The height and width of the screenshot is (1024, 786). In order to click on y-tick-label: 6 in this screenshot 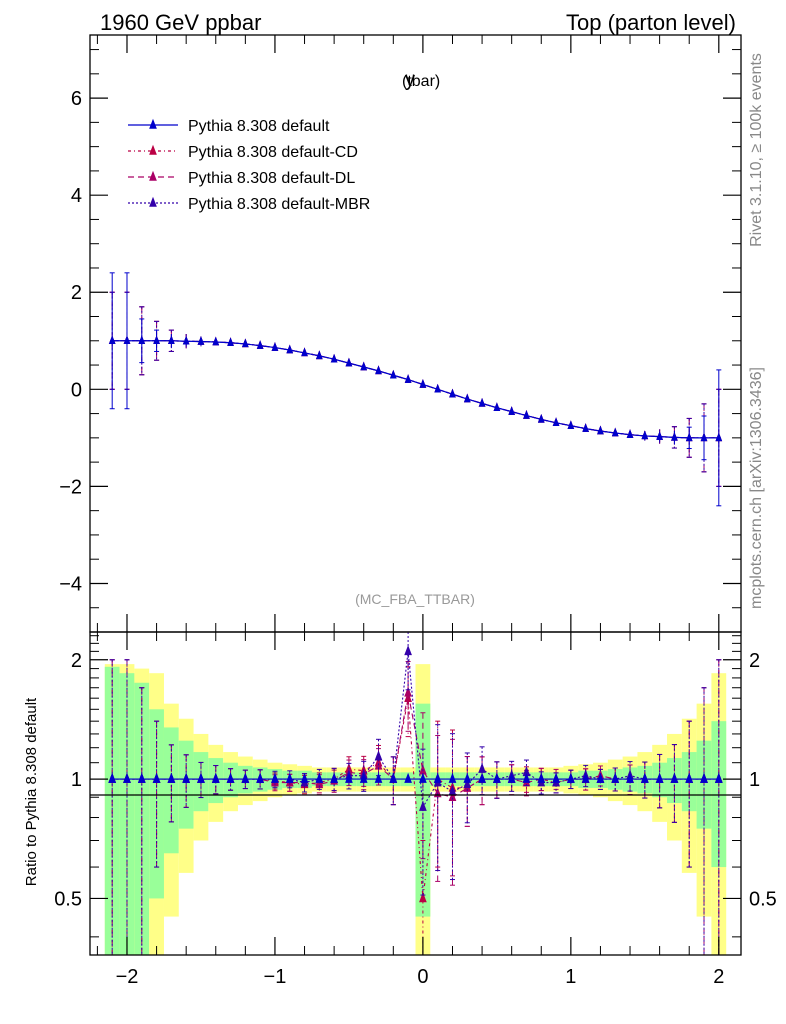, I will do `click(76, 99)`.